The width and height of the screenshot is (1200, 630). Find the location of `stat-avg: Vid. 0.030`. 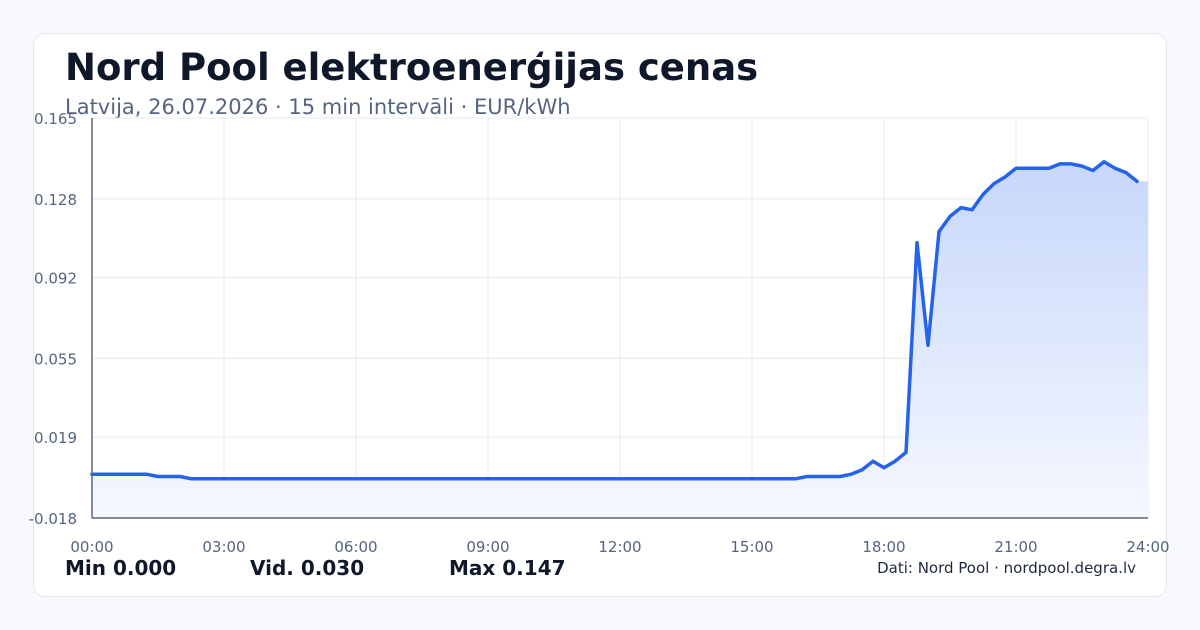

stat-avg: Vid. 0.030 is located at coordinates (307, 568).